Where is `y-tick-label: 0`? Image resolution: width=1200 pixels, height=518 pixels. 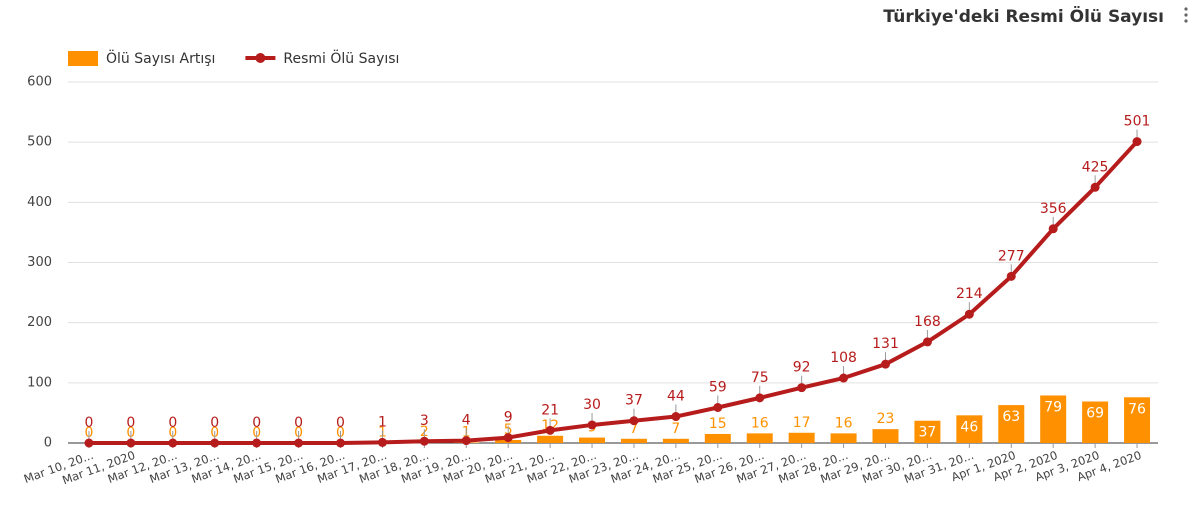 y-tick-label: 0 is located at coordinates (48, 443).